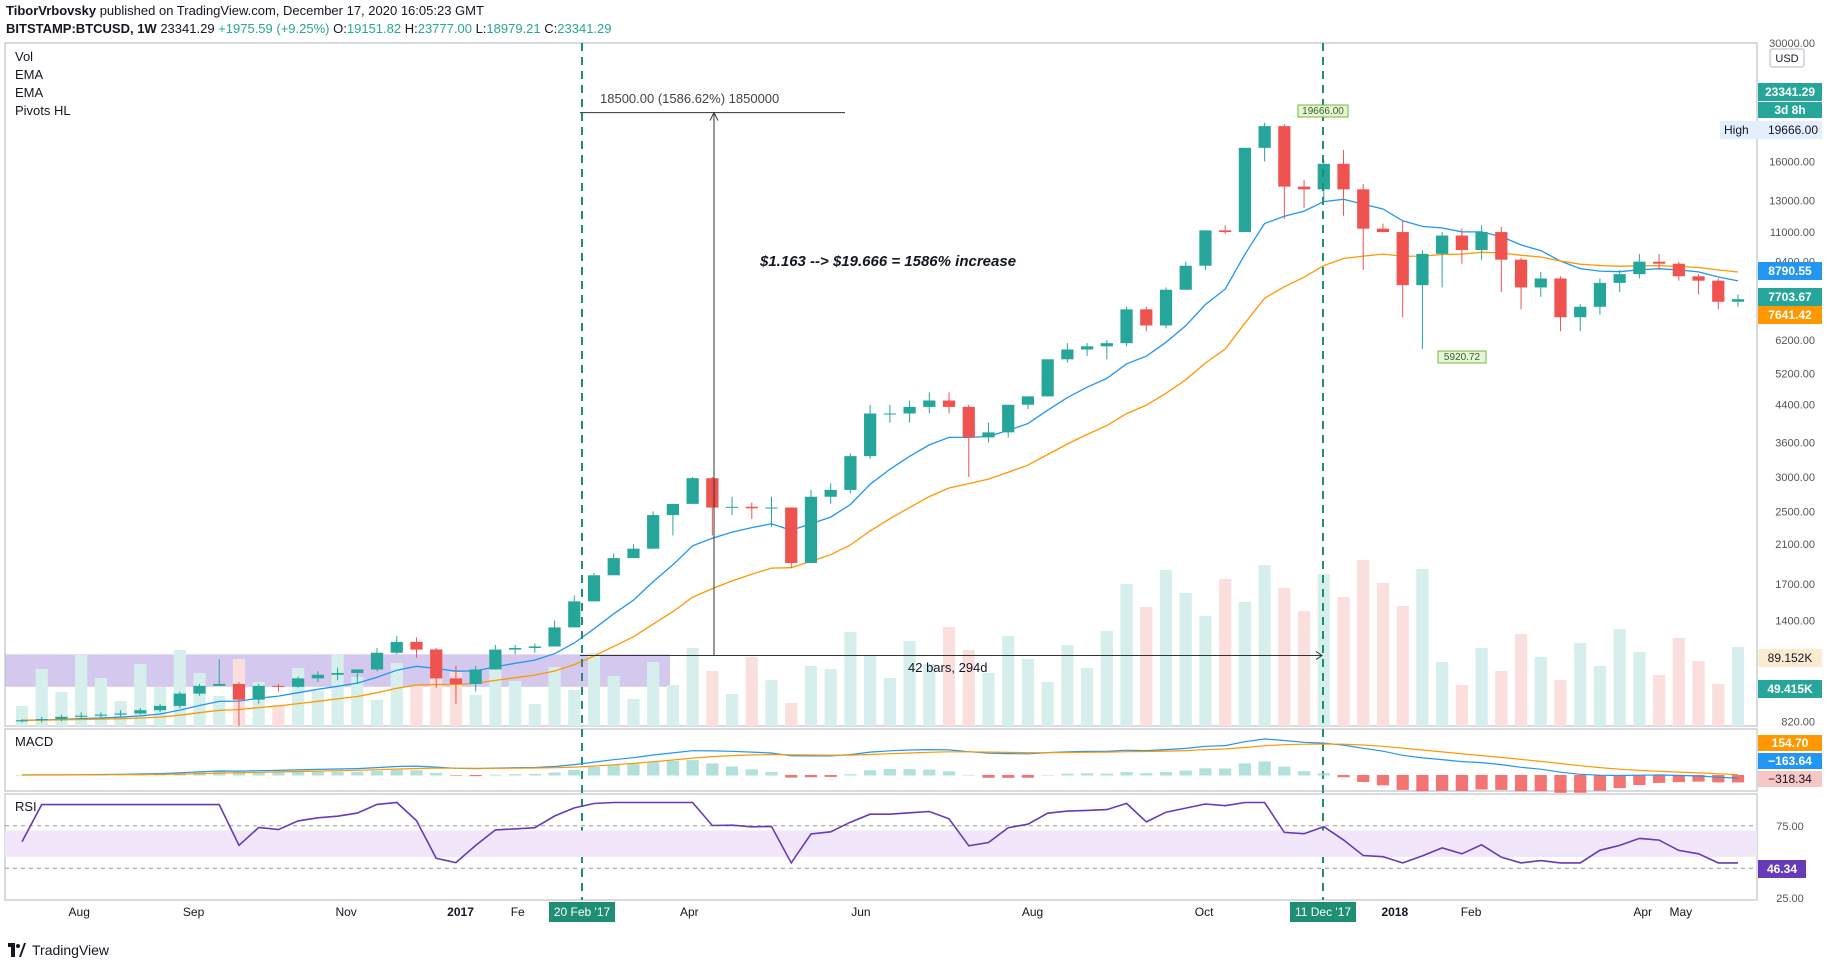 Image resolution: width=1828 pixels, height=968 pixels. What do you see at coordinates (1323, 111) in the screenshot?
I see `pivot-high-box` at bounding box center [1323, 111].